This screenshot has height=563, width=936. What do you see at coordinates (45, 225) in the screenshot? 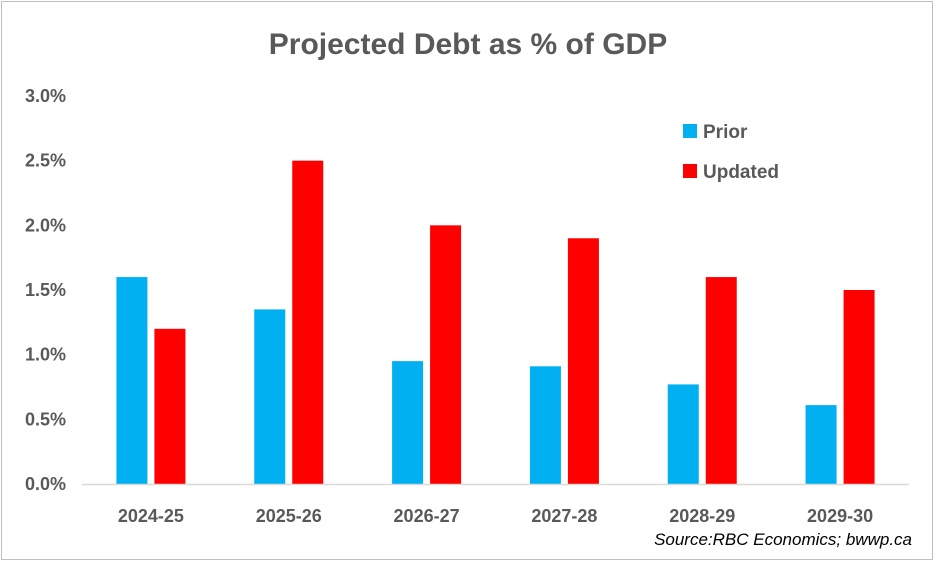
I see `y-tick-label: 2.0%` at bounding box center [45, 225].